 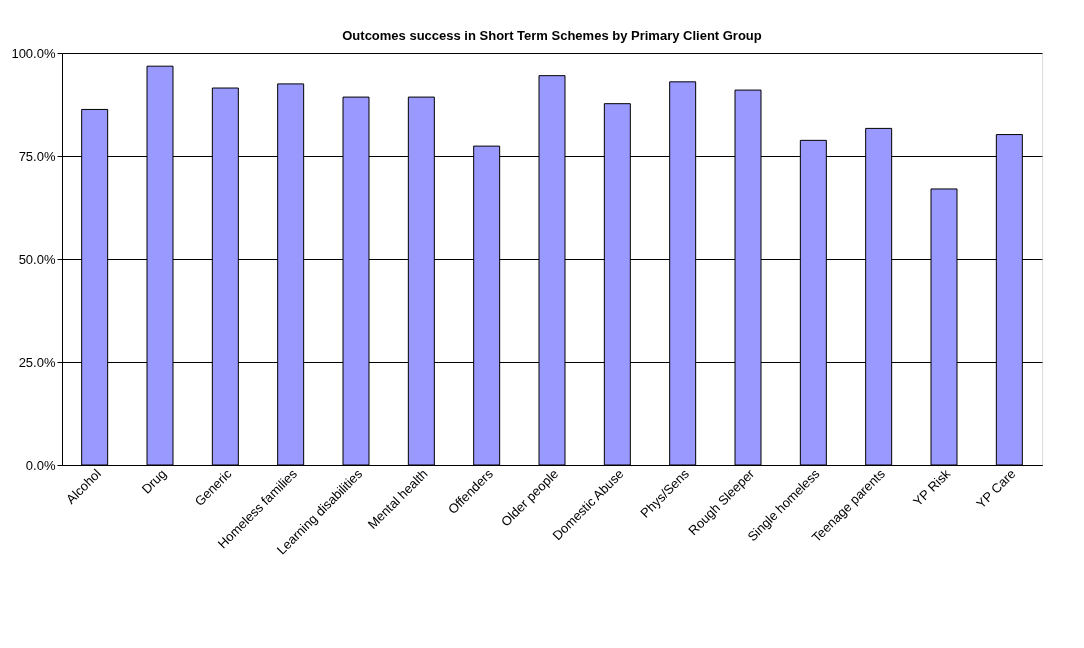 I want to click on y-tick-label: 0.0%, so click(x=40, y=465).